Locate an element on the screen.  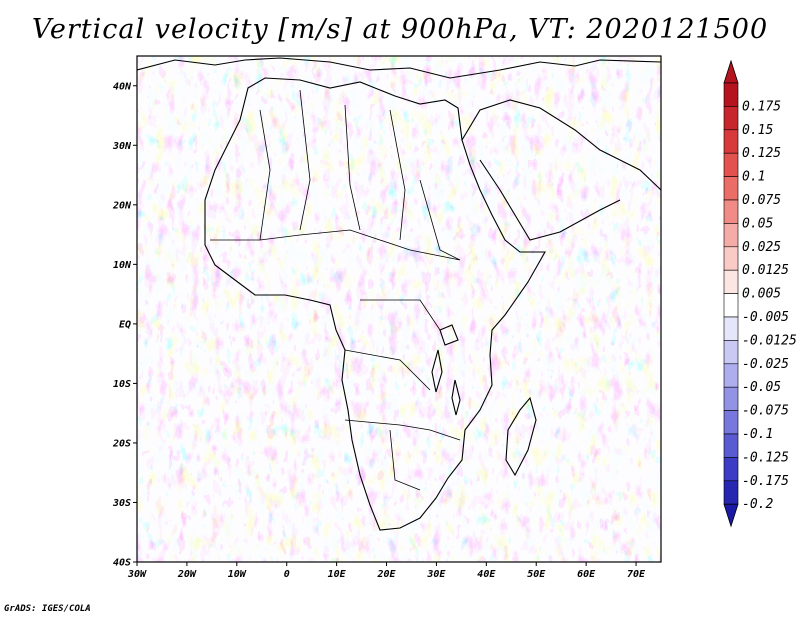
lon-tick-label: 10W is located at coordinates (237, 574).